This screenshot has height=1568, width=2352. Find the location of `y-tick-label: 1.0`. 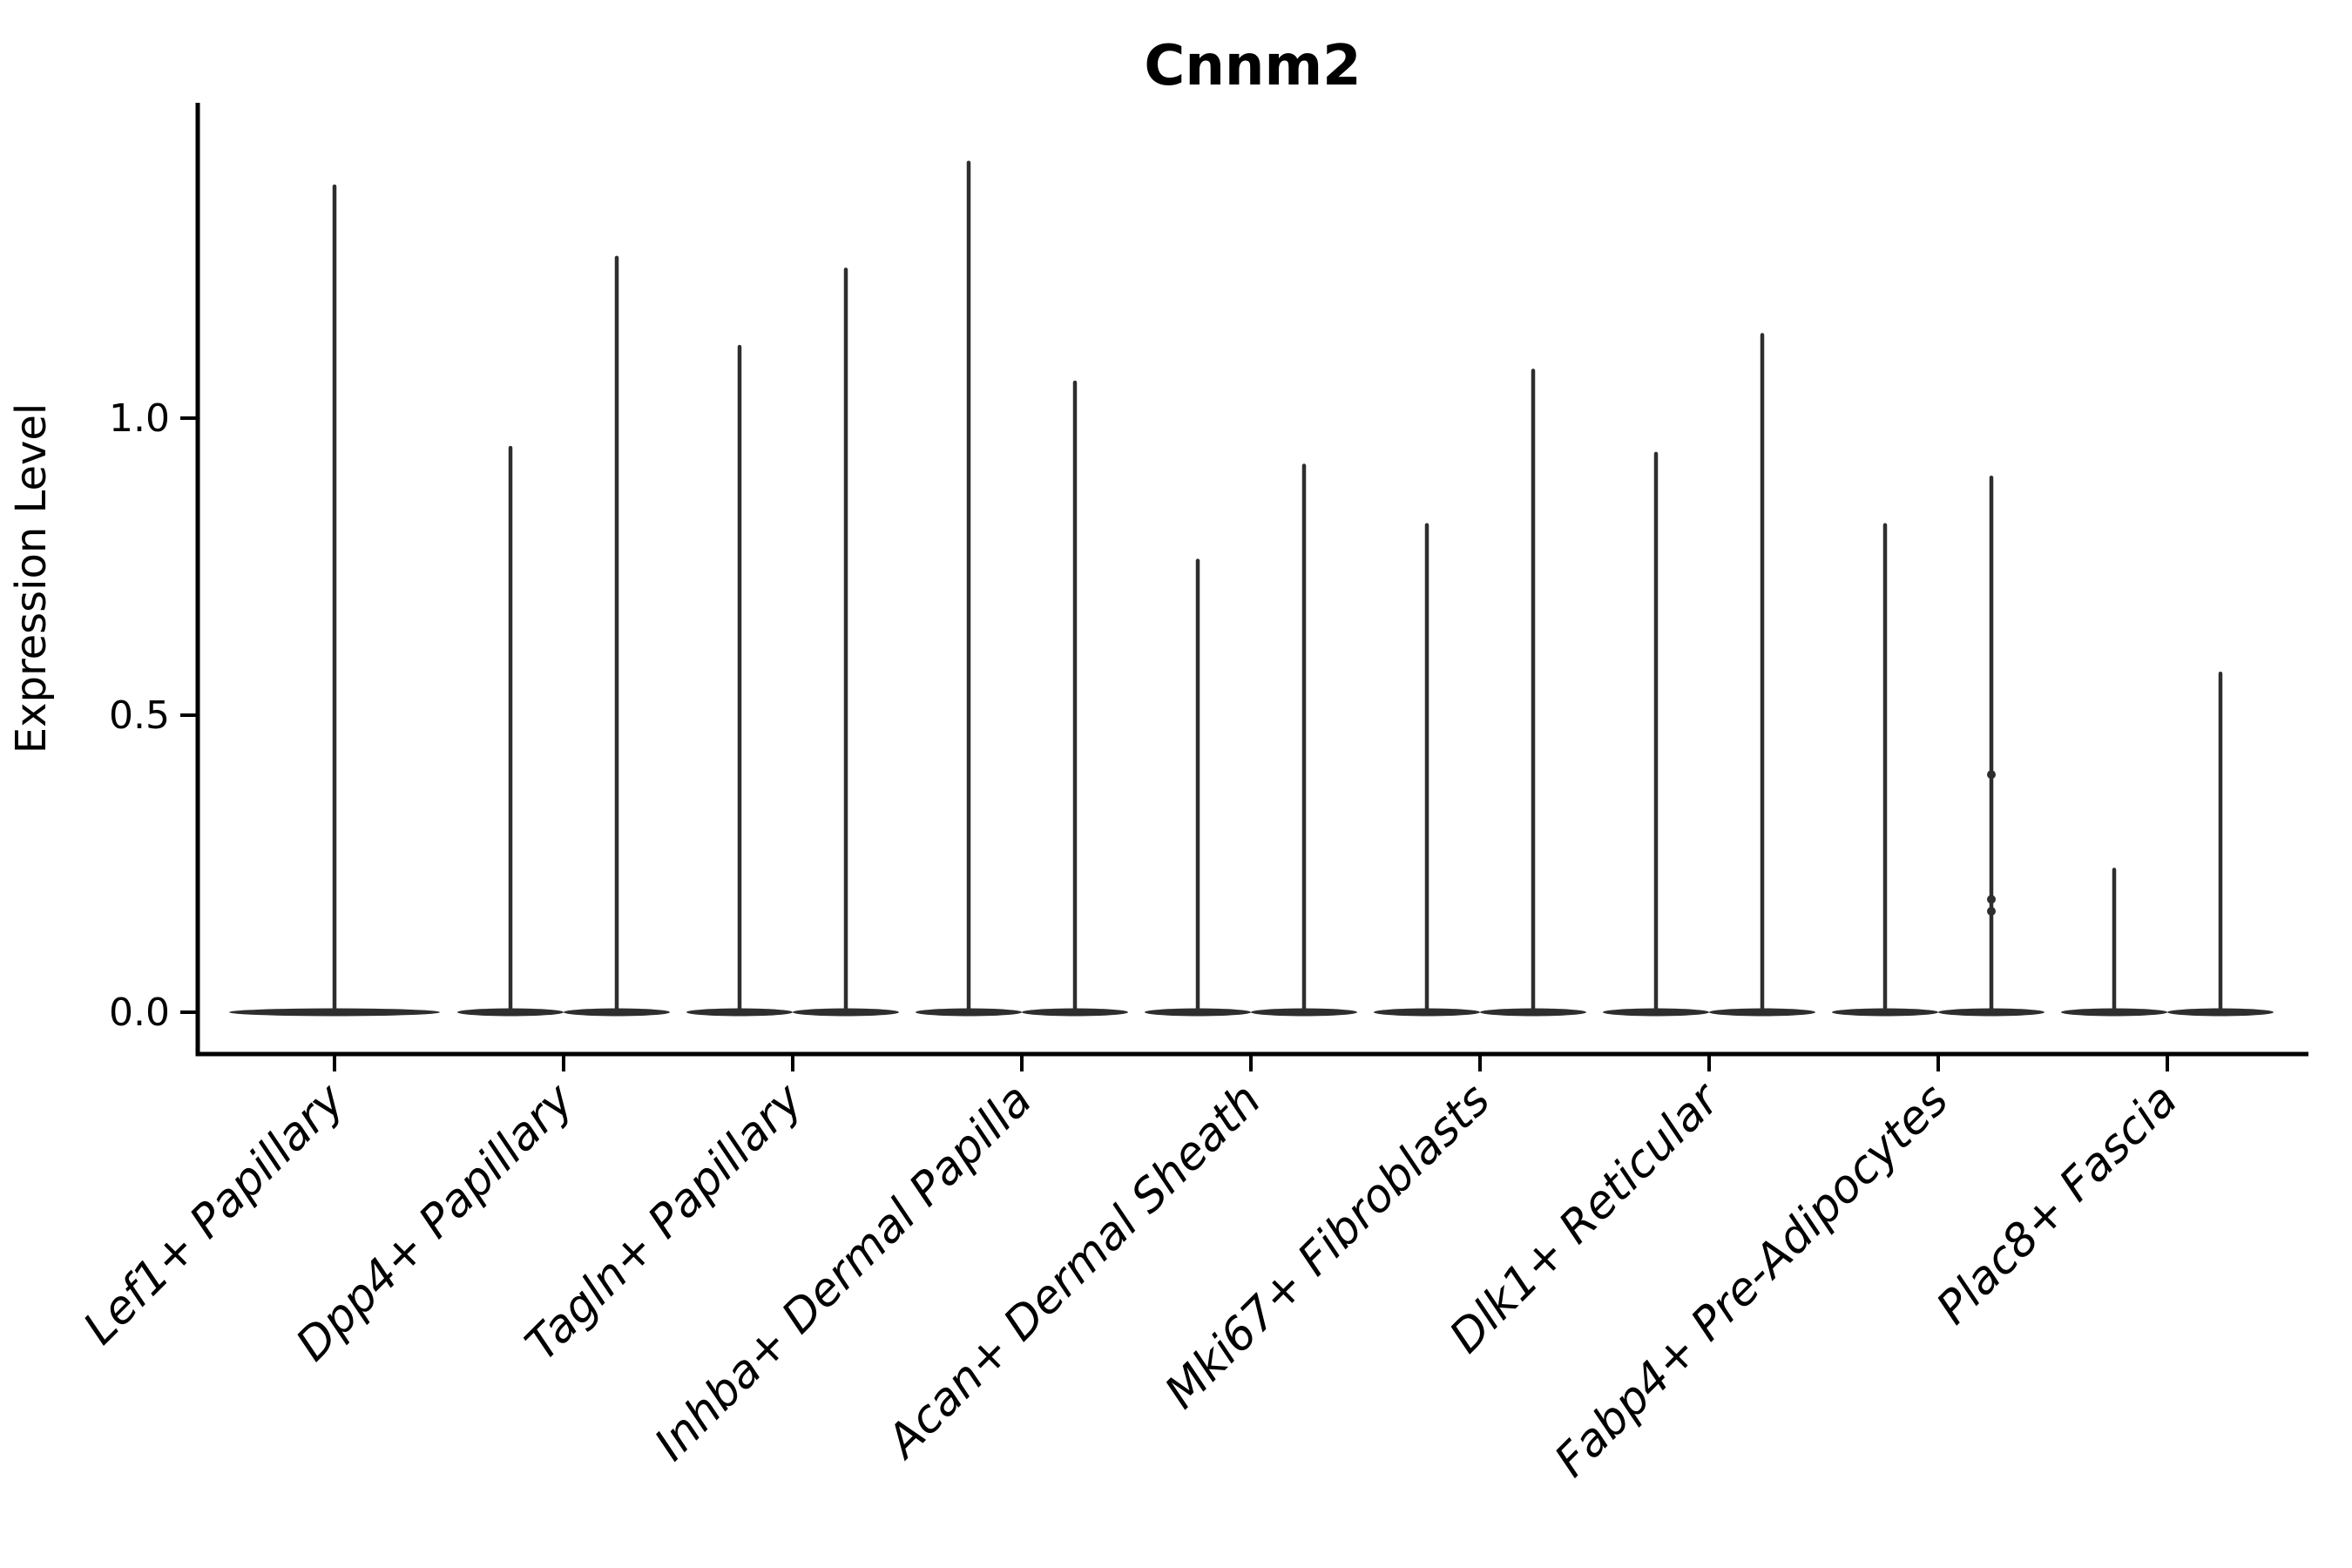

y-tick-label: 1.0 is located at coordinates (139, 418).